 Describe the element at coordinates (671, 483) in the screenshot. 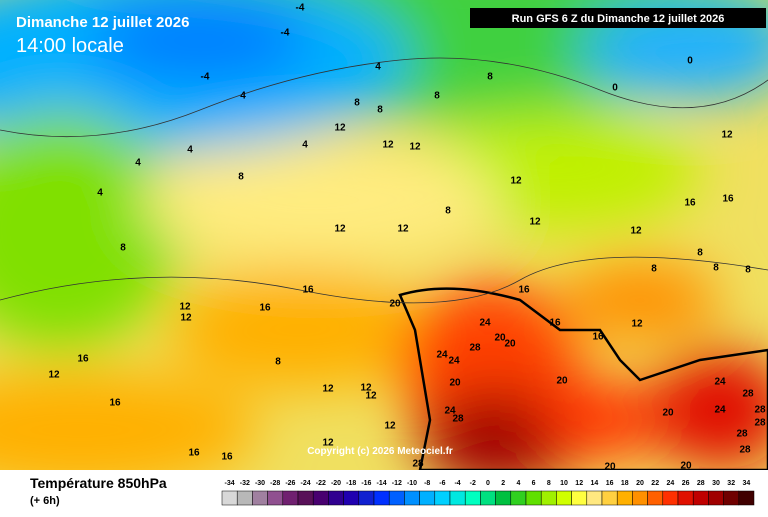

I see `legend-tick-label: 24` at that location.